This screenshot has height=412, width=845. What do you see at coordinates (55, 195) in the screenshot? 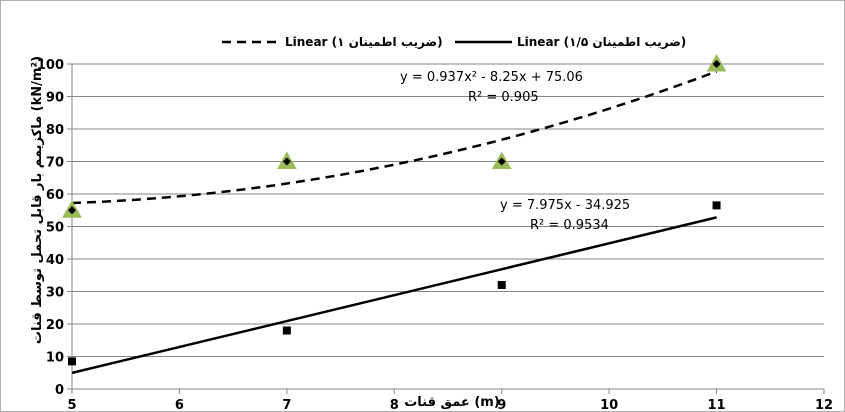
I see `y-tick-label: 60` at bounding box center [55, 195].